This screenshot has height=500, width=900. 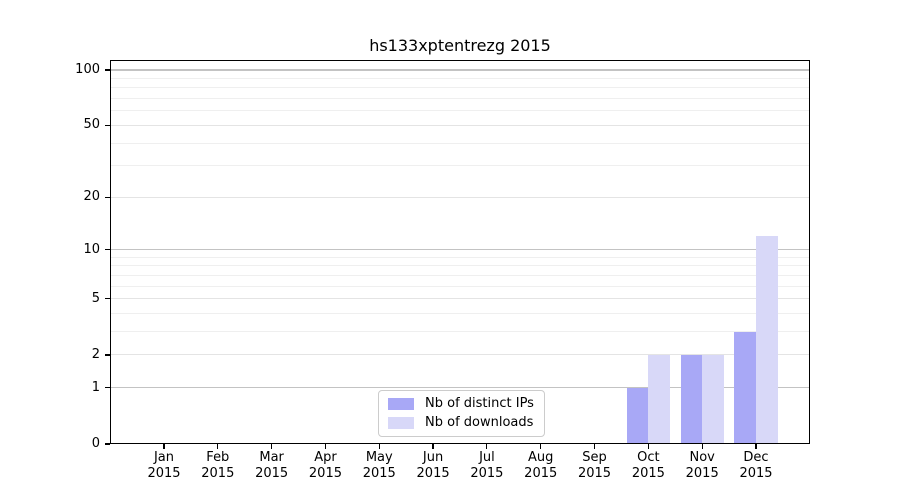 I want to click on x-tick-label: Dec 2015, so click(x=756, y=466).